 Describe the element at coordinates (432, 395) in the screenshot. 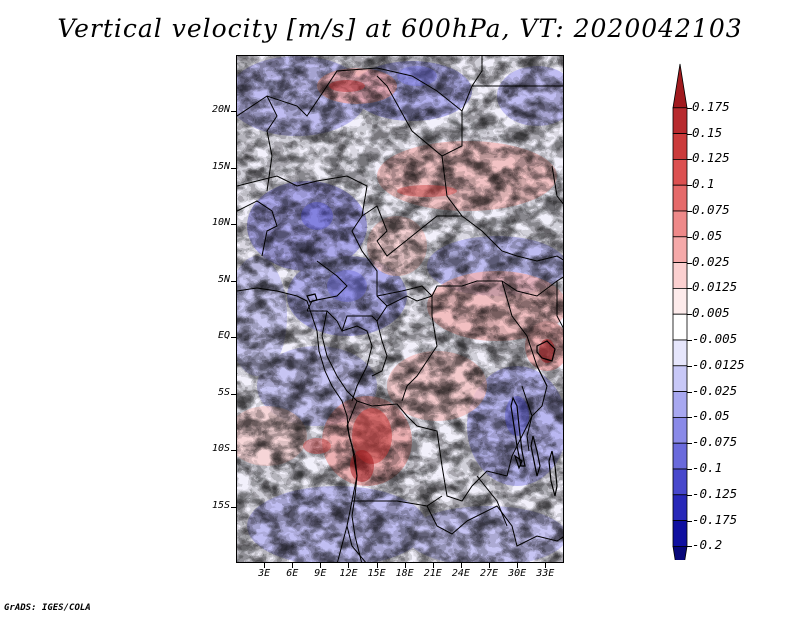

I see `lake-outlines` at that location.